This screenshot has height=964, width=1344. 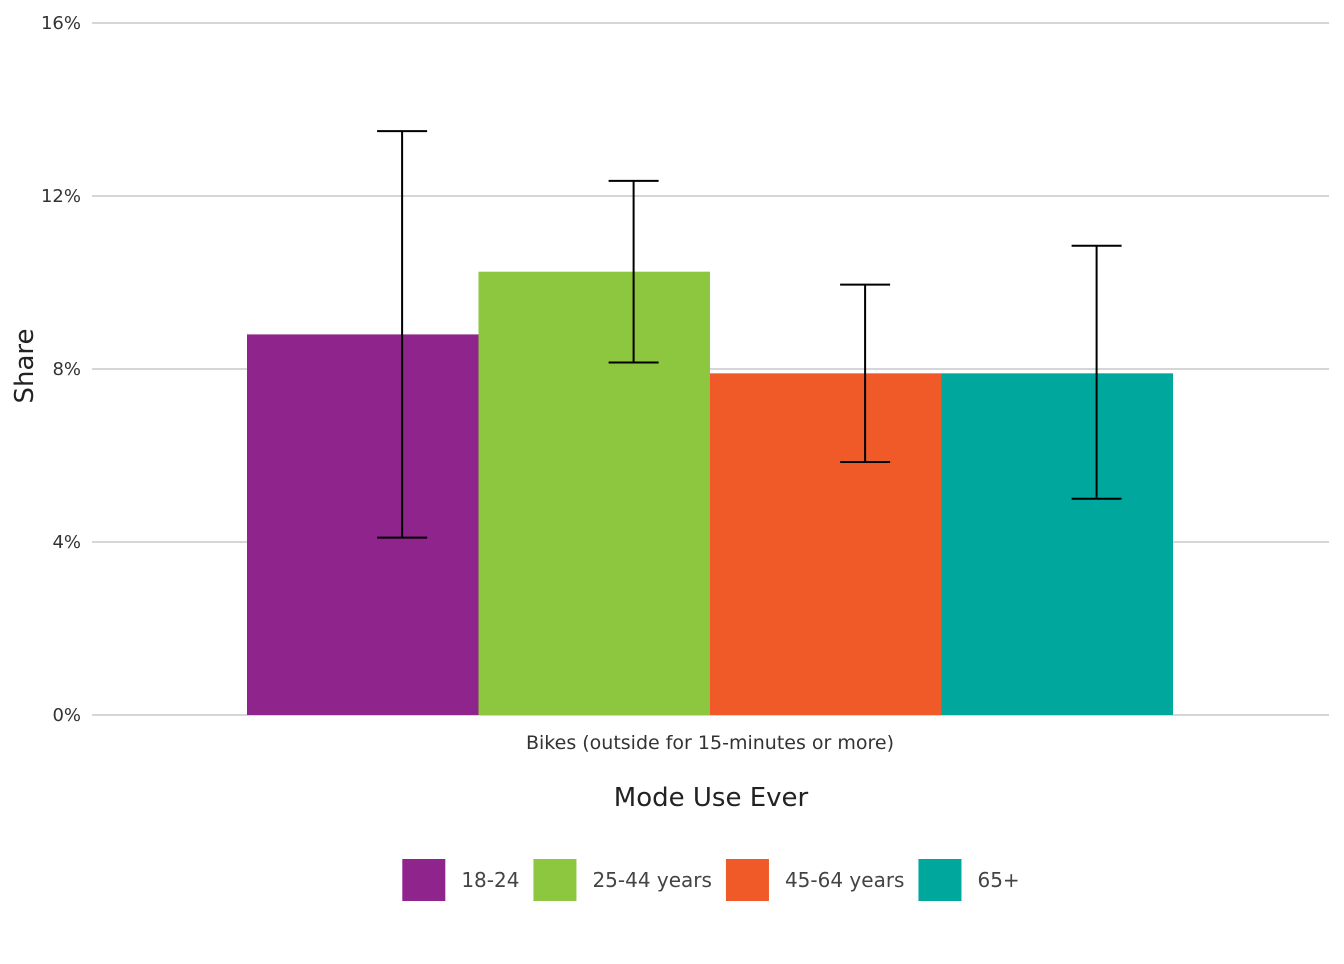 What do you see at coordinates (845, 880) in the screenshot?
I see `legend-label: 45-64 years` at bounding box center [845, 880].